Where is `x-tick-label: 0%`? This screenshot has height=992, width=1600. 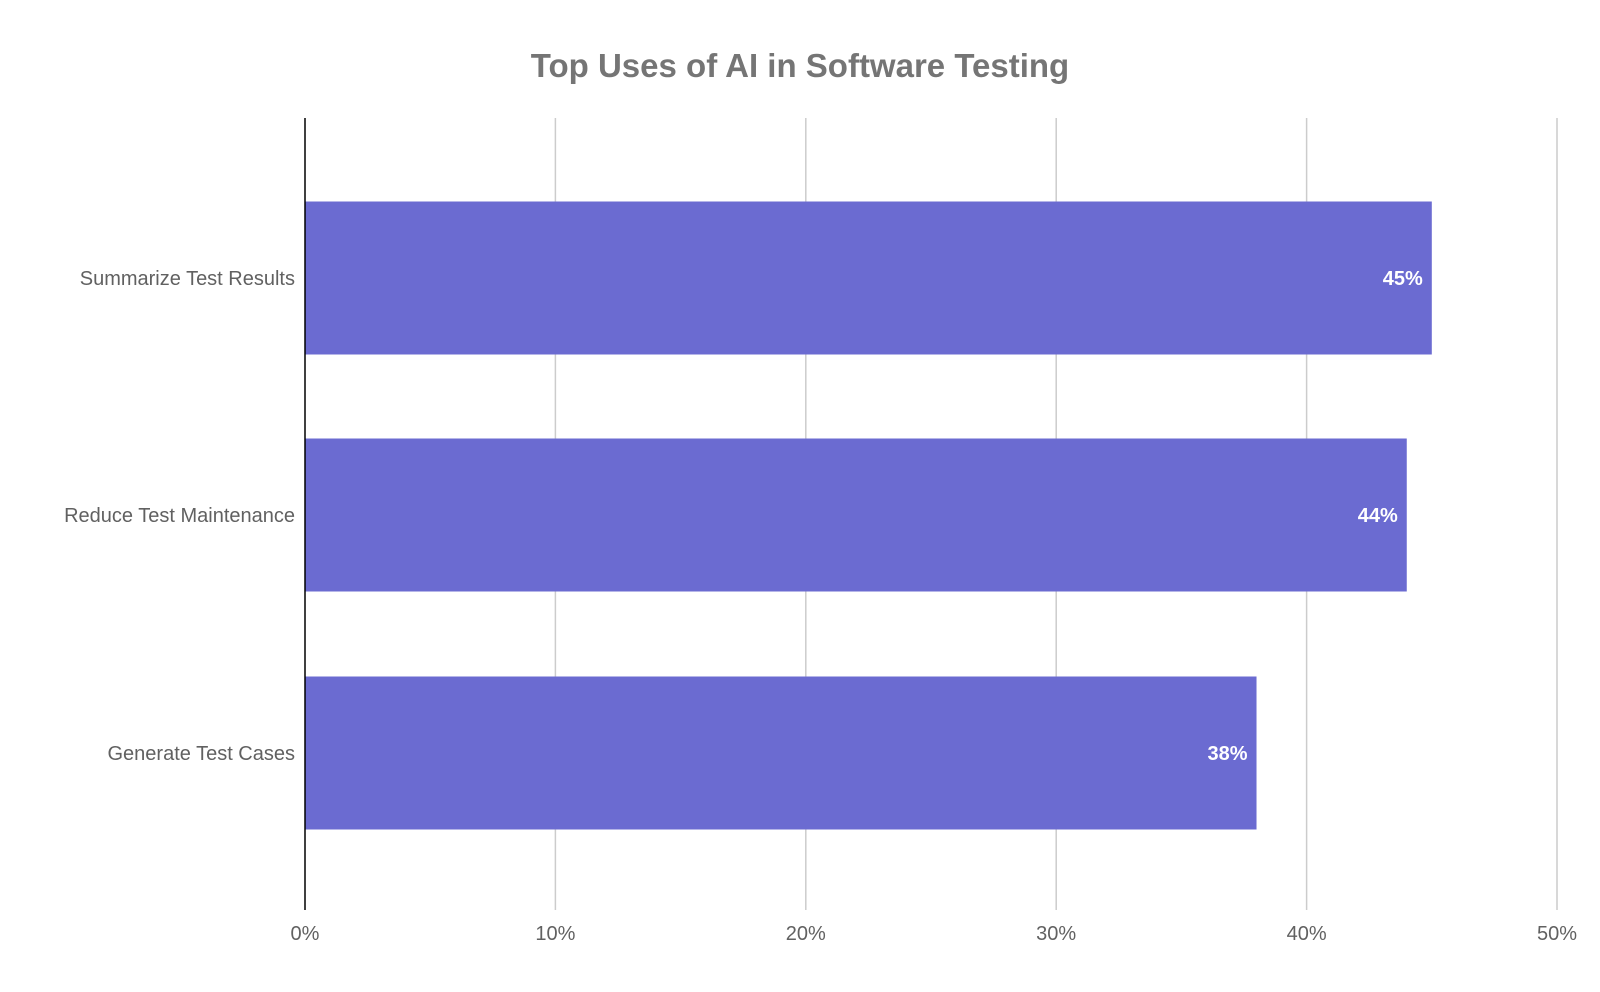 x-tick-label: 0% is located at coordinates (305, 934).